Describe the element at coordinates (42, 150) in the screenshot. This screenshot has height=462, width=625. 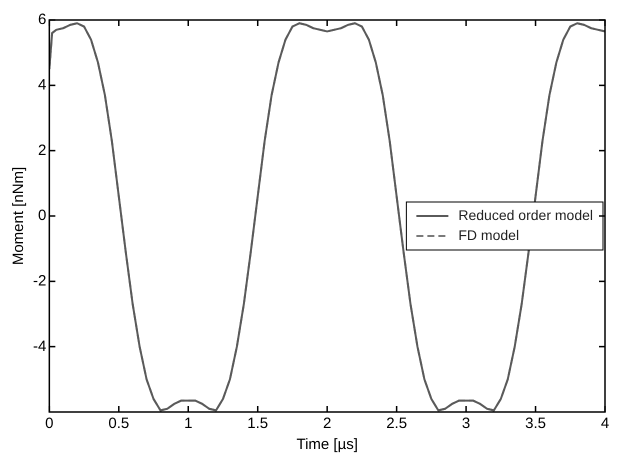
I see `y-tick-label: 2` at that location.